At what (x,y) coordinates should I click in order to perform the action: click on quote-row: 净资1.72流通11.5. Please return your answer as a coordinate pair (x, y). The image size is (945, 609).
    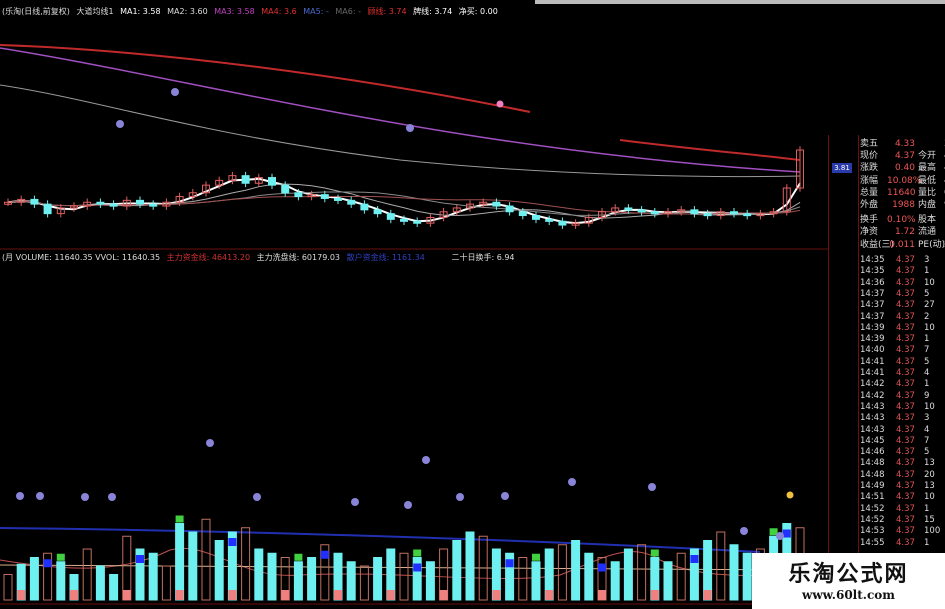
    Looking at the image, I should click on (902, 232).